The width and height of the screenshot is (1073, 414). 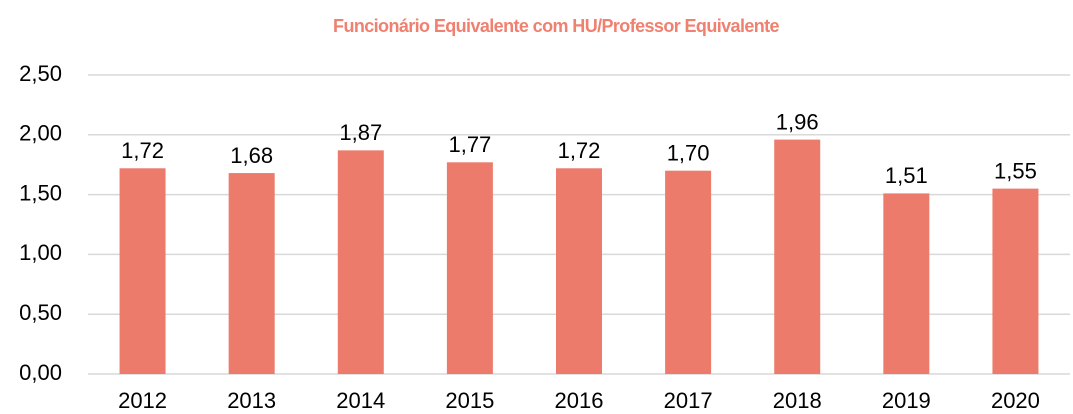 What do you see at coordinates (797, 400) in the screenshot?
I see `x-tick-label: 2018` at bounding box center [797, 400].